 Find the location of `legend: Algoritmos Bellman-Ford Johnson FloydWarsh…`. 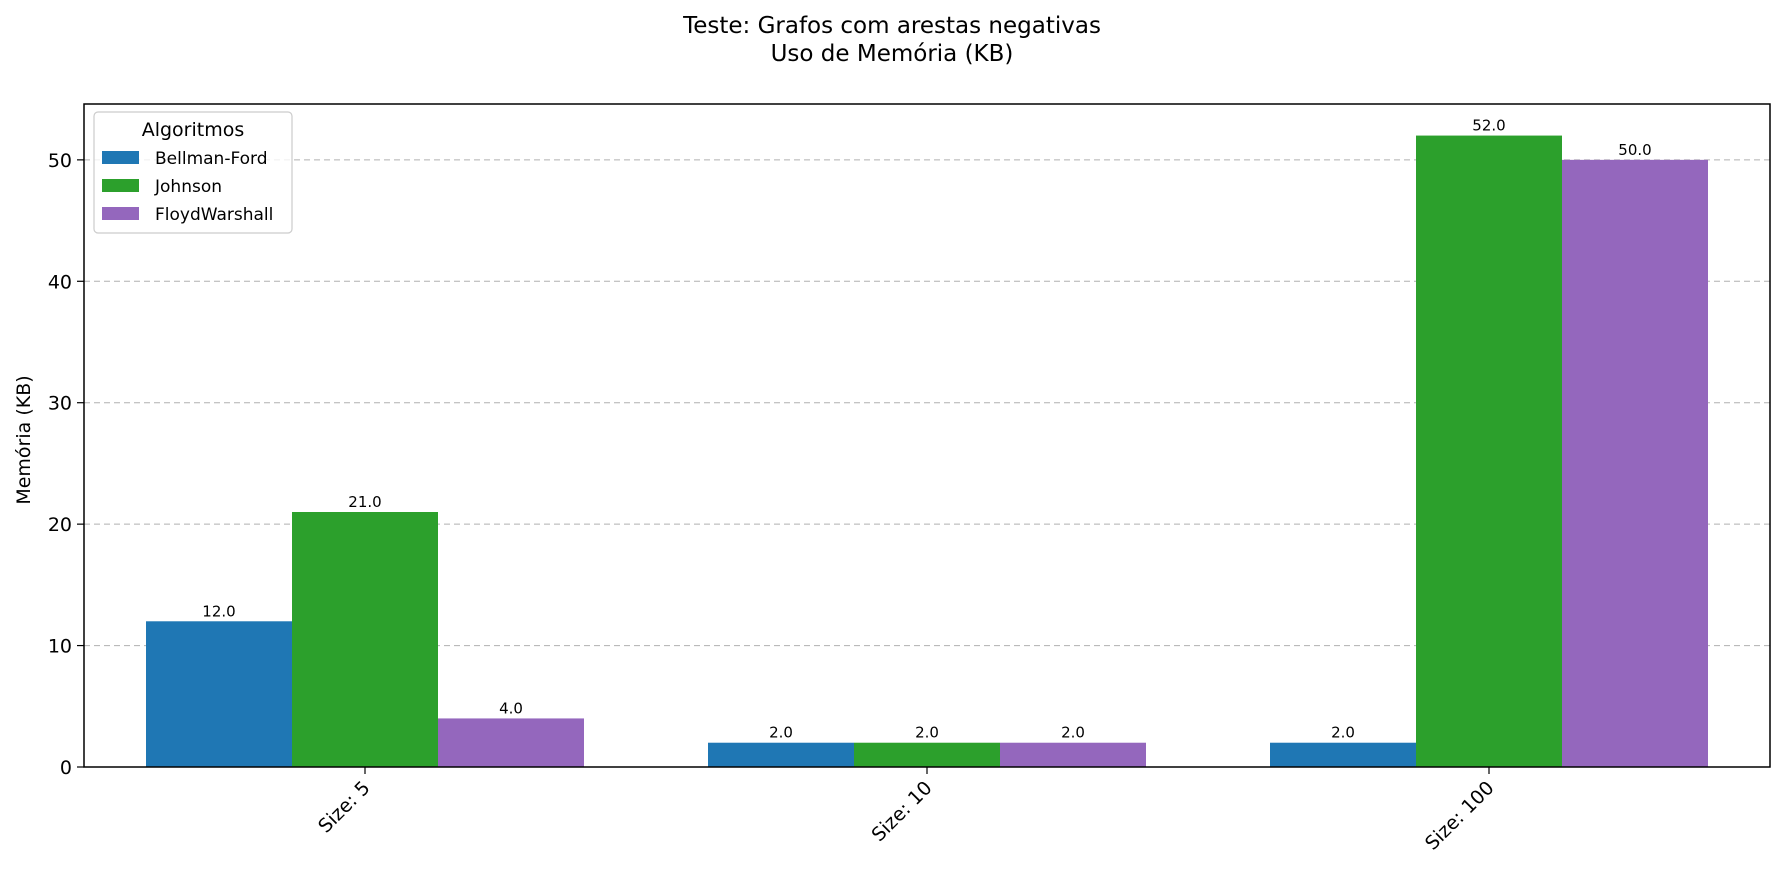

legend: Algoritmos Bellman-Ford Johnson FloydWarsh… is located at coordinates (193, 172).